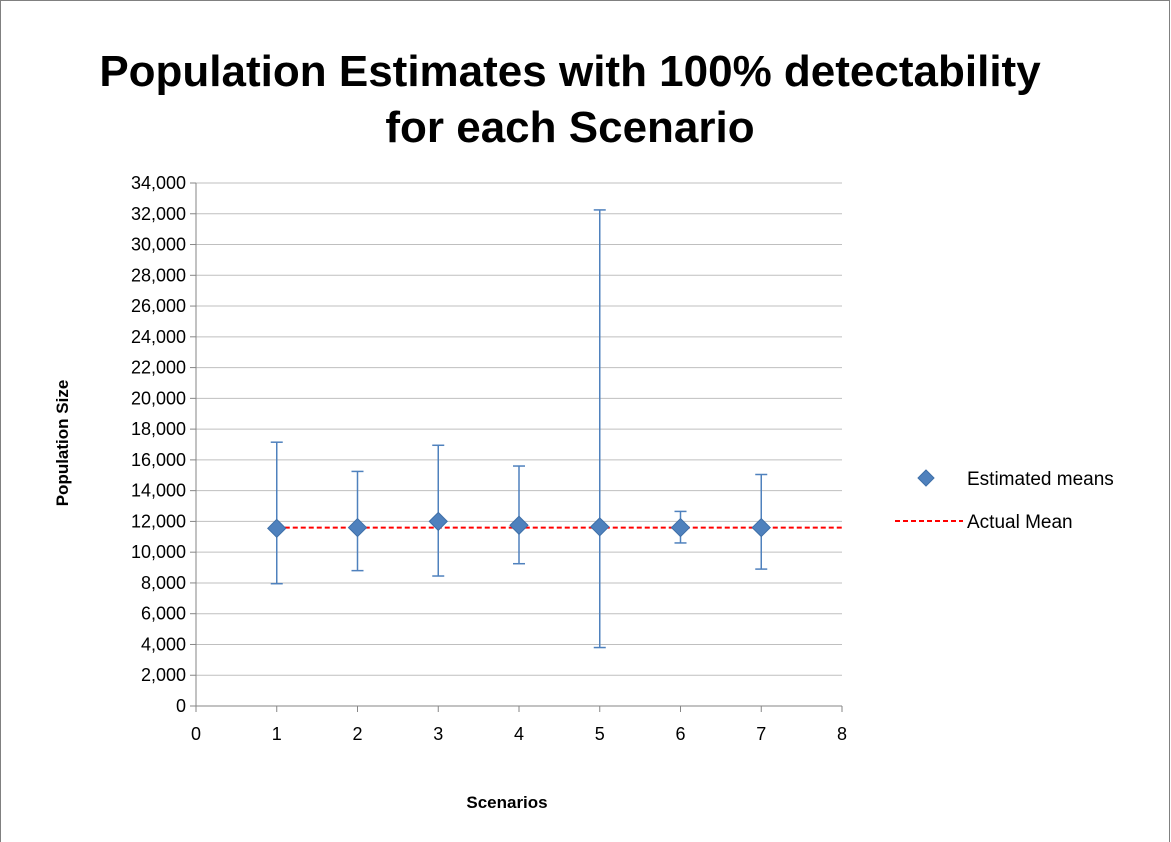 The image size is (1171, 842). What do you see at coordinates (926, 478) in the screenshot?
I see `legend-marker-estimated-means` at bounding box center [926, 478].